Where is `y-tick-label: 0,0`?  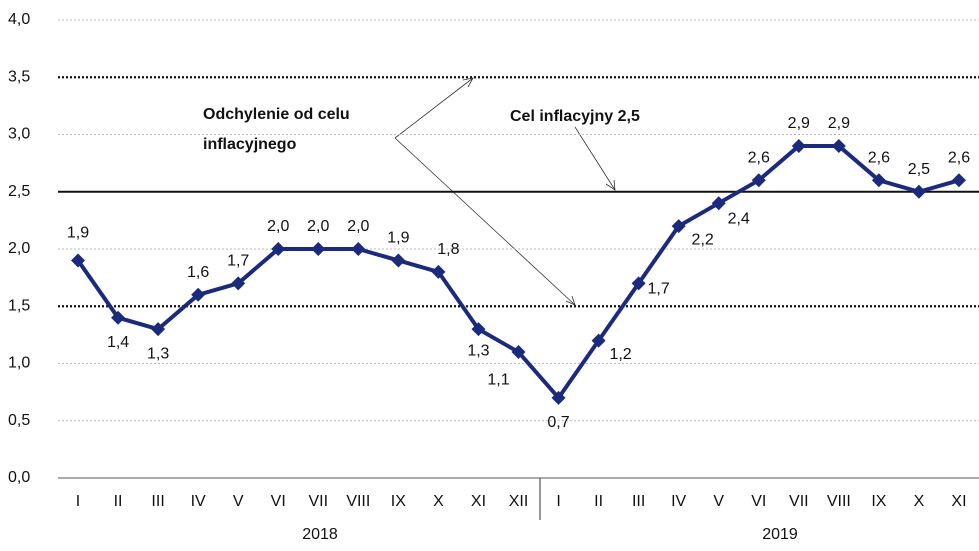
y-tick-label: 0,0 is located at coordinates (19, 477).